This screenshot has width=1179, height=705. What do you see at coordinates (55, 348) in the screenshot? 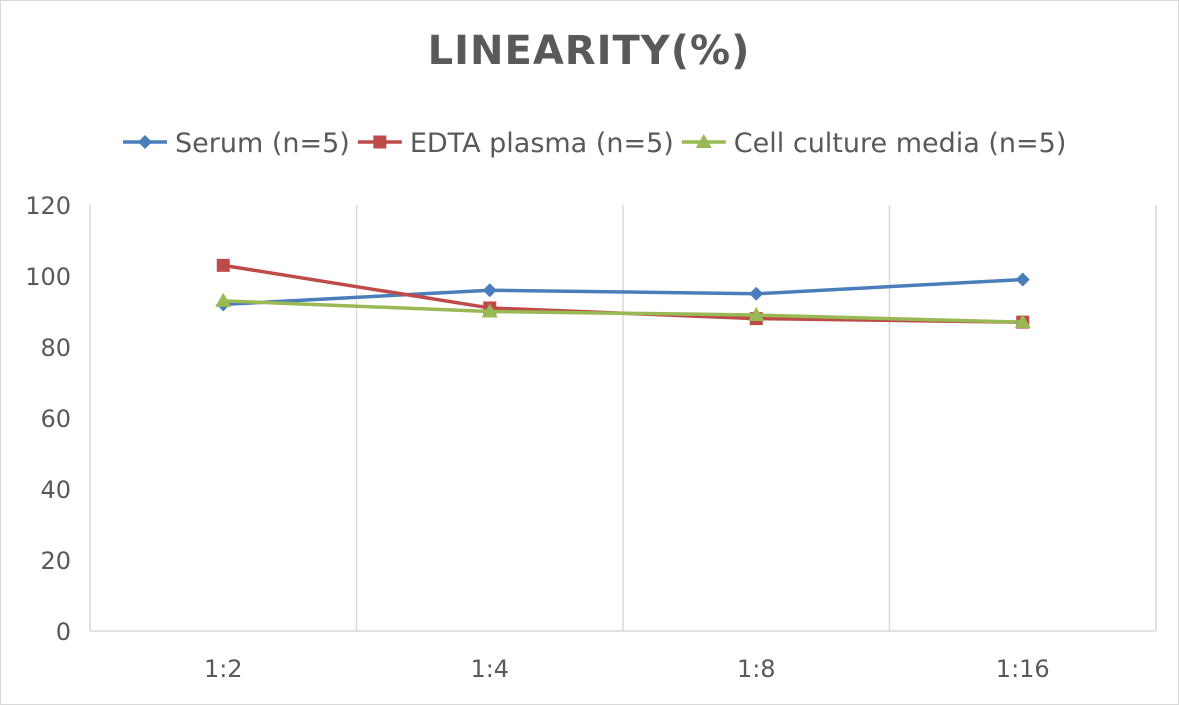
I see `y-tick-label: 80` at bounding box center [55, 348].